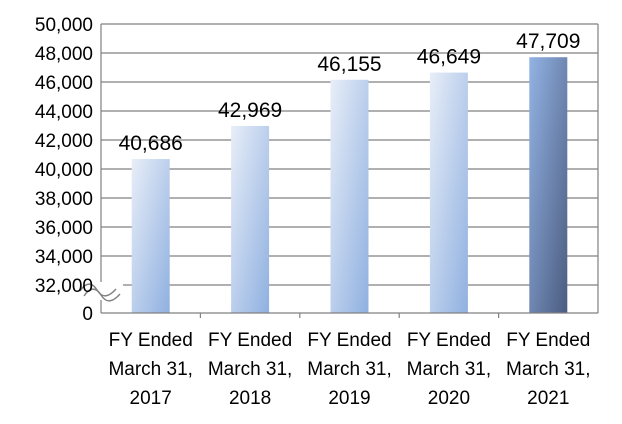  What do you see at coordinates (64, 83) in the screenshot?
I see `y-tick-label: 46,000` at bounding box center [64, 83].